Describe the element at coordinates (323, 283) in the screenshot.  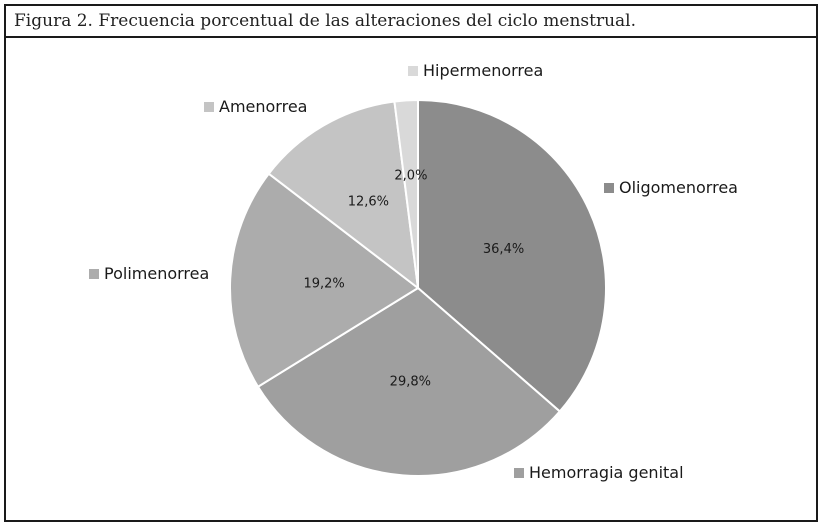
I see `data-label-polimenorrea: 19,2%` at that location.